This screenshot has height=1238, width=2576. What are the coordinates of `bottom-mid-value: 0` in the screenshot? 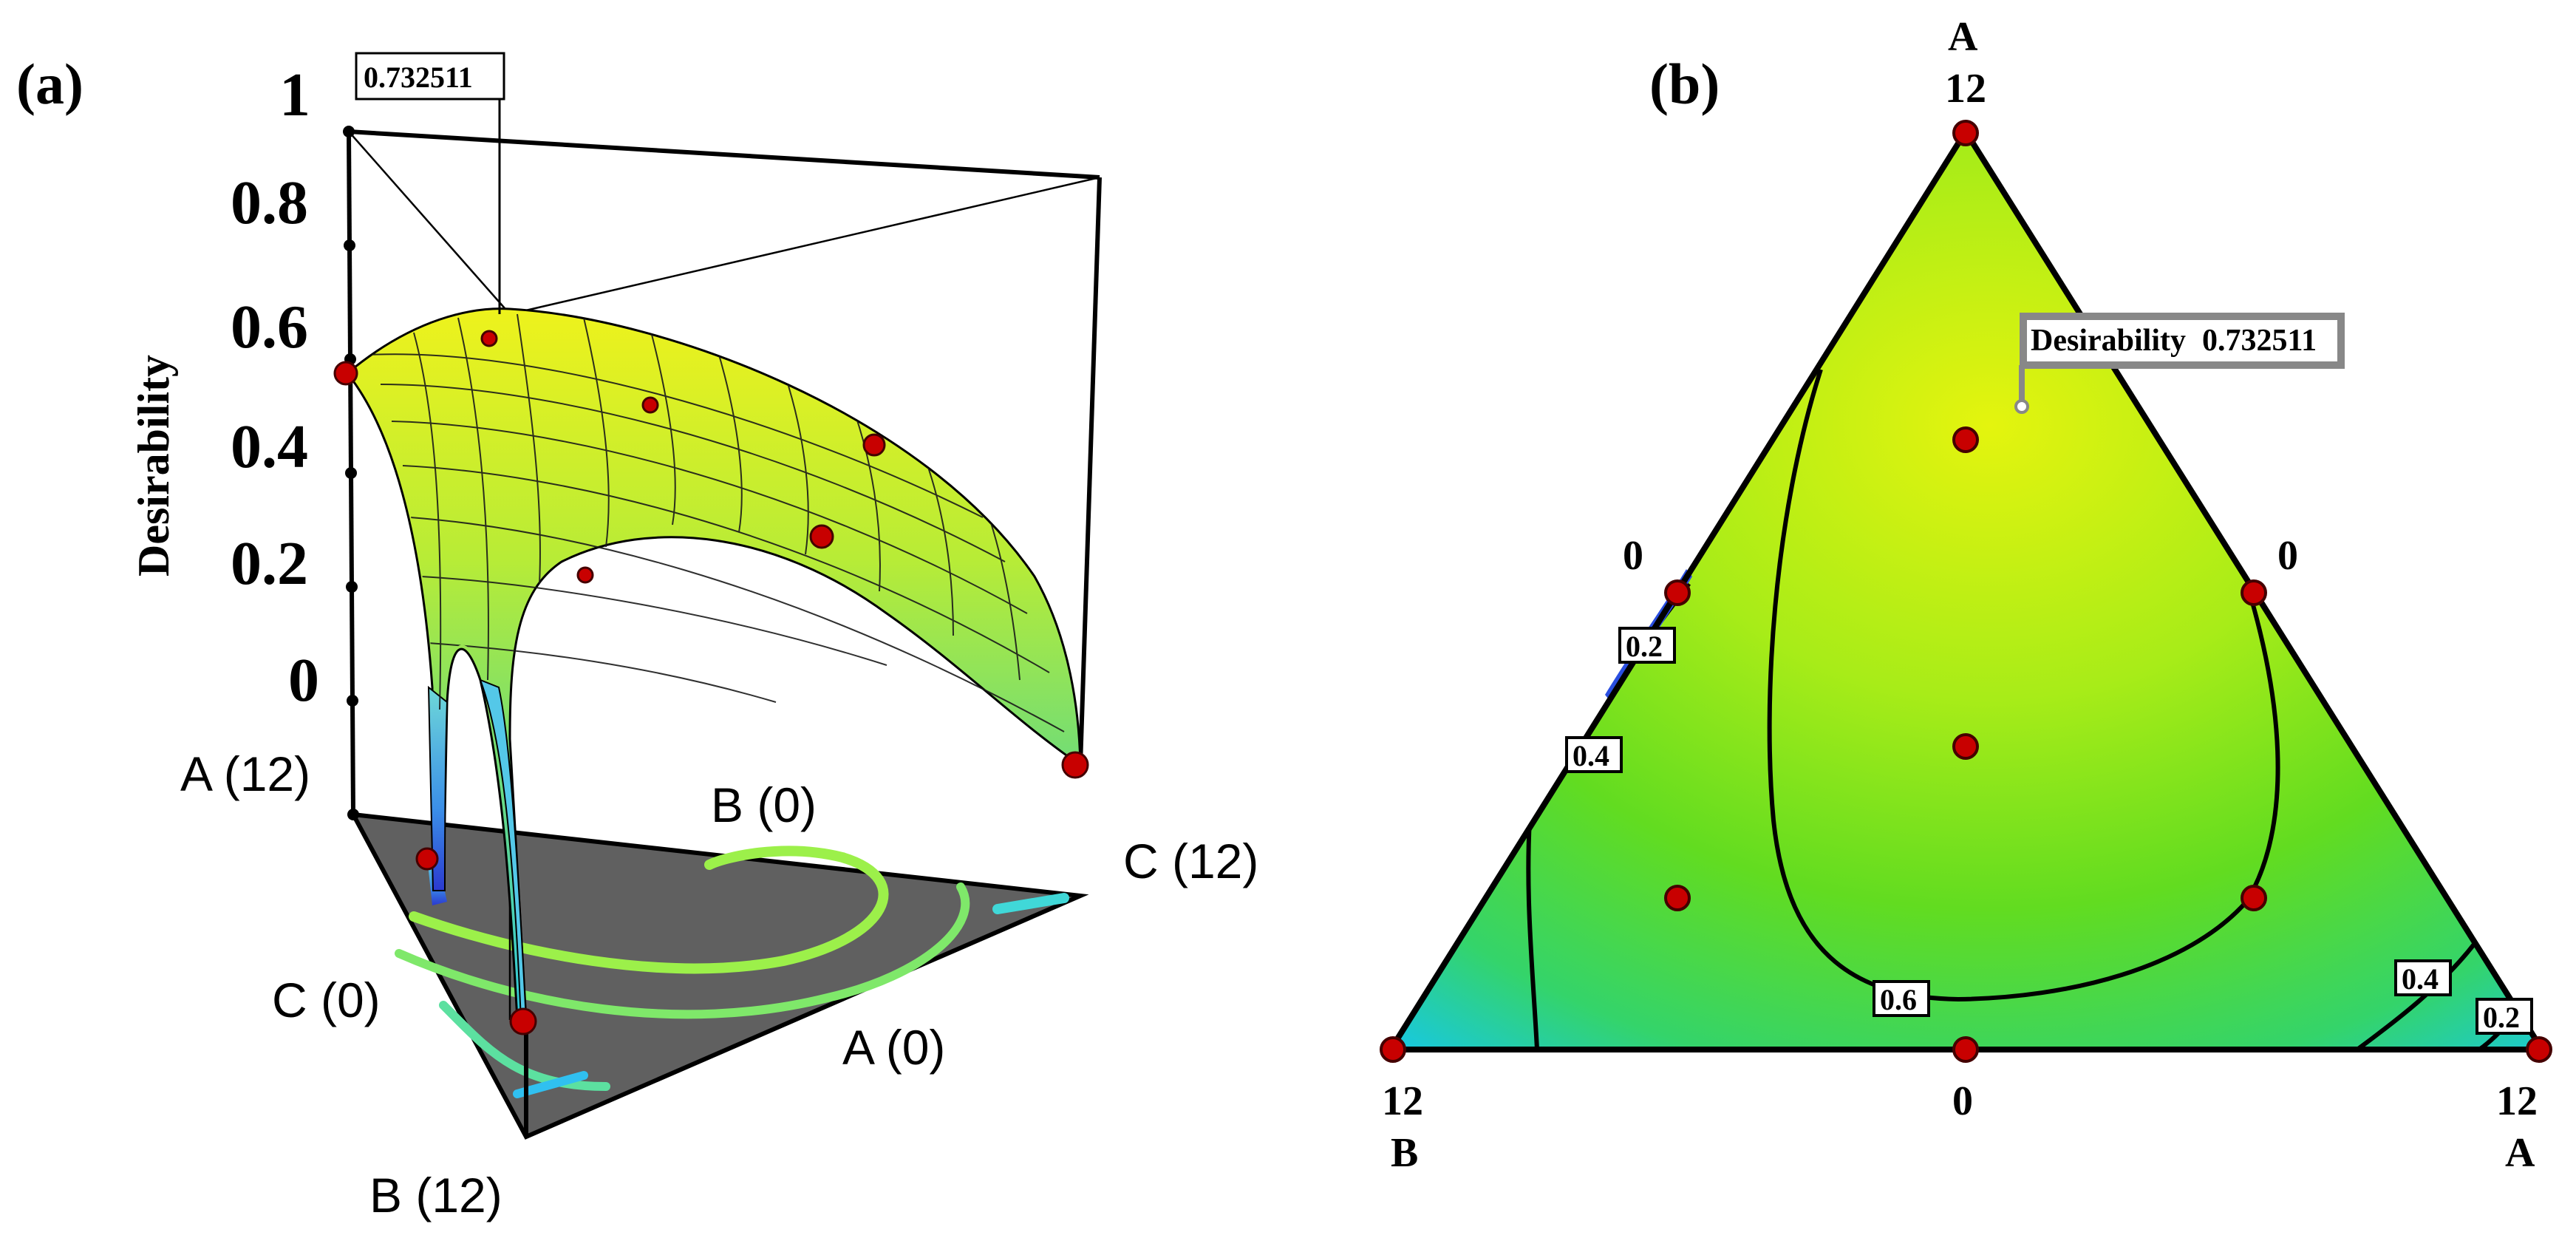 It's located at (1962, 1101).